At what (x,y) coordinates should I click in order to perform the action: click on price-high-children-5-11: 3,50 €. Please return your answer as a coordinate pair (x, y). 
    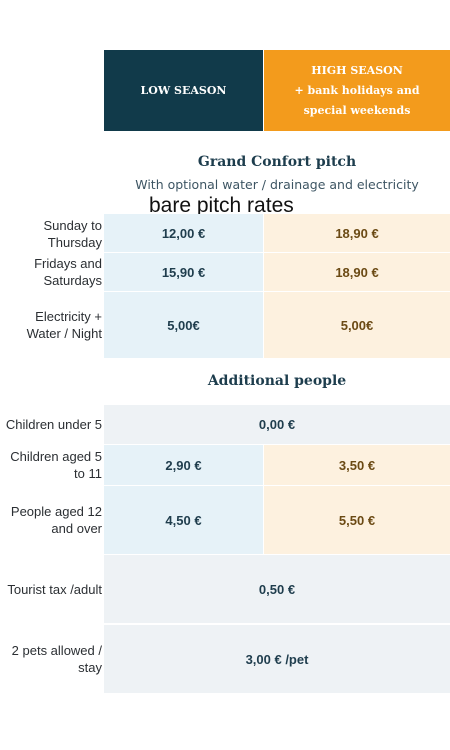
    Looking at the image, I should click on (357, 465).